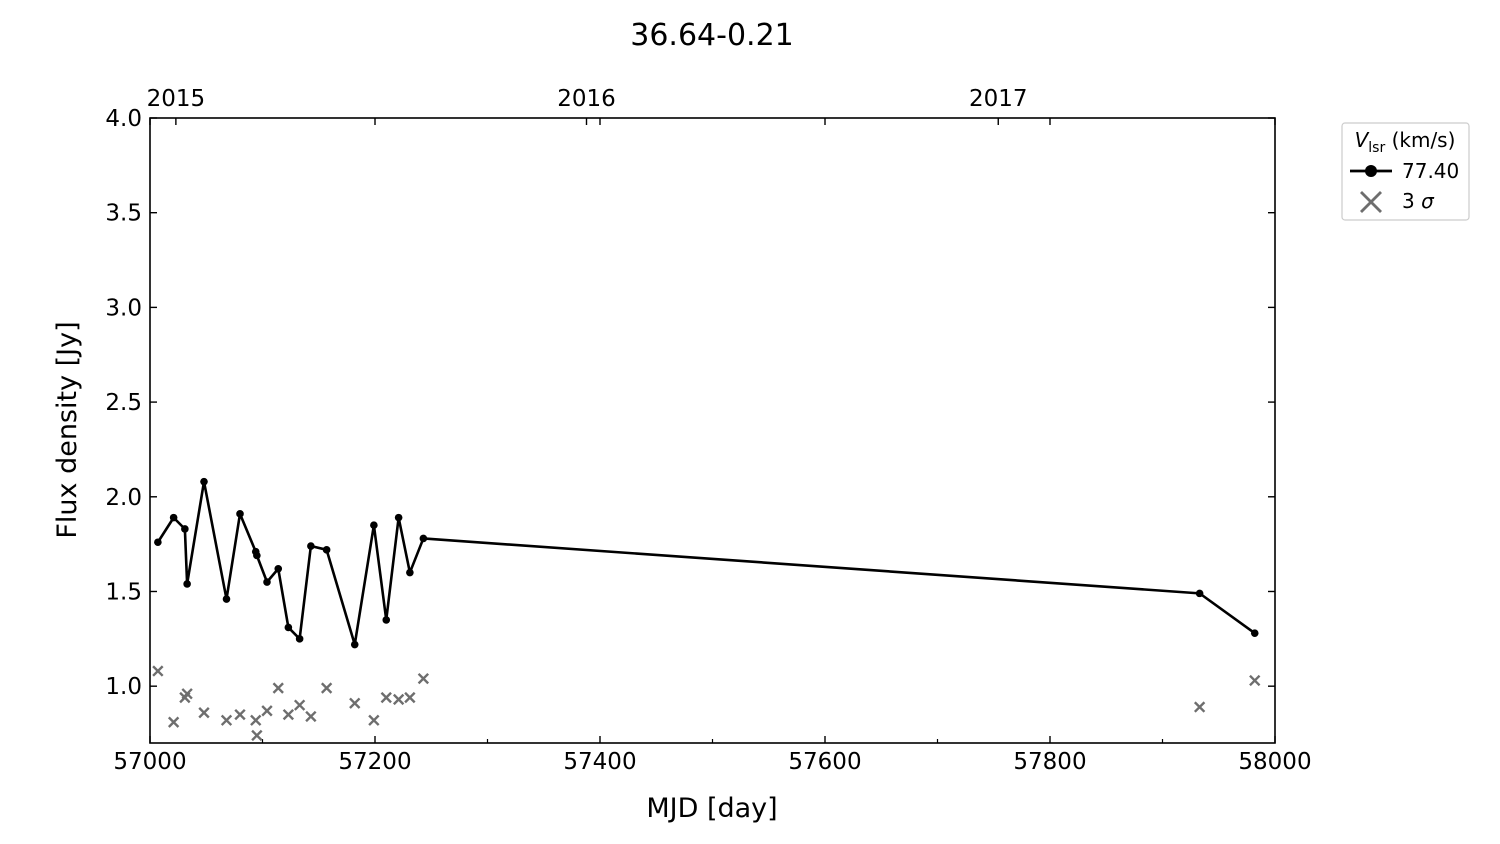  I want to click on legend-title: Vlsr (km/s), so click(1405, 142).